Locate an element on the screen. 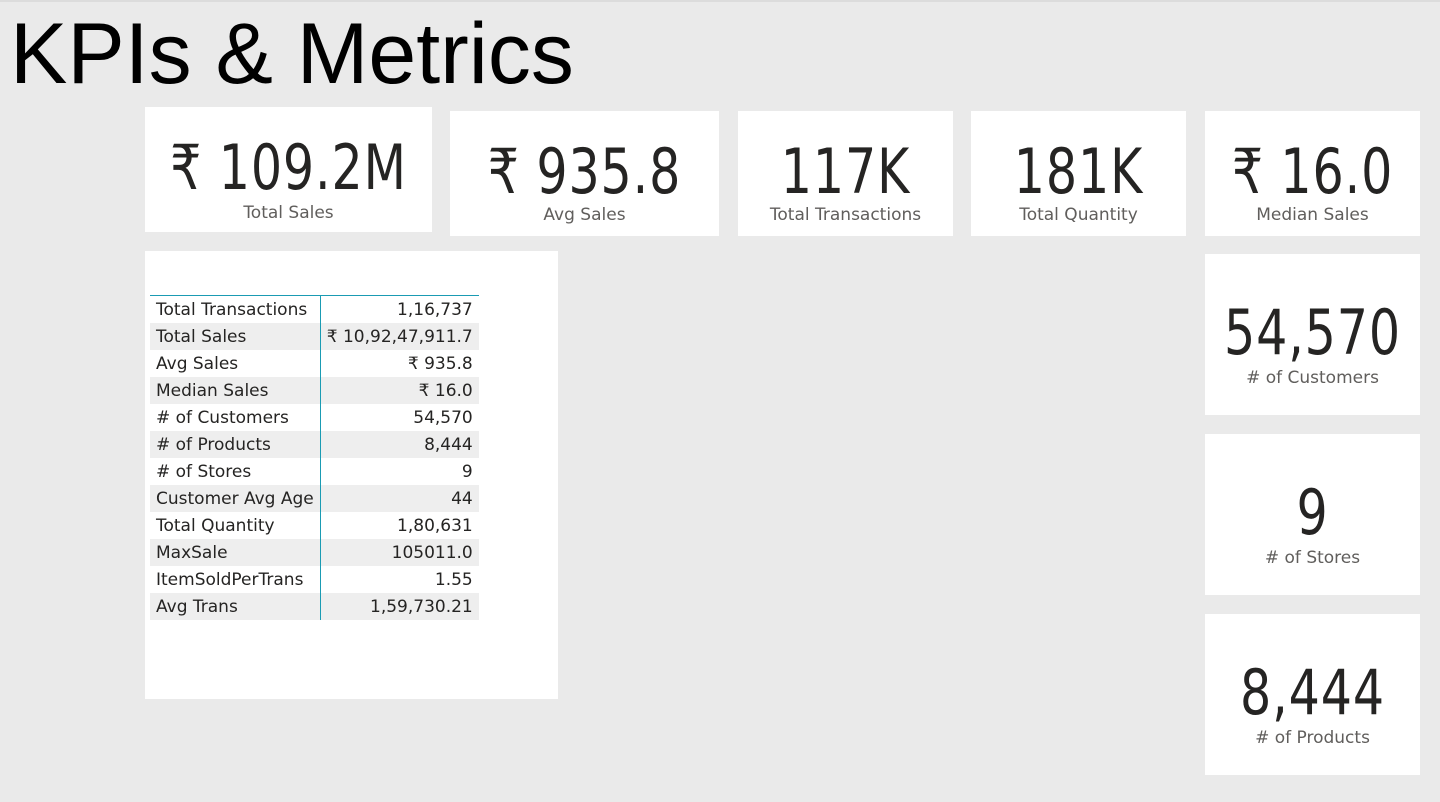 This screenshot has height=802, width=1440. table-row: Total Sales ₹ 10,92,47,911.7 is located at coordinates (314, 336).